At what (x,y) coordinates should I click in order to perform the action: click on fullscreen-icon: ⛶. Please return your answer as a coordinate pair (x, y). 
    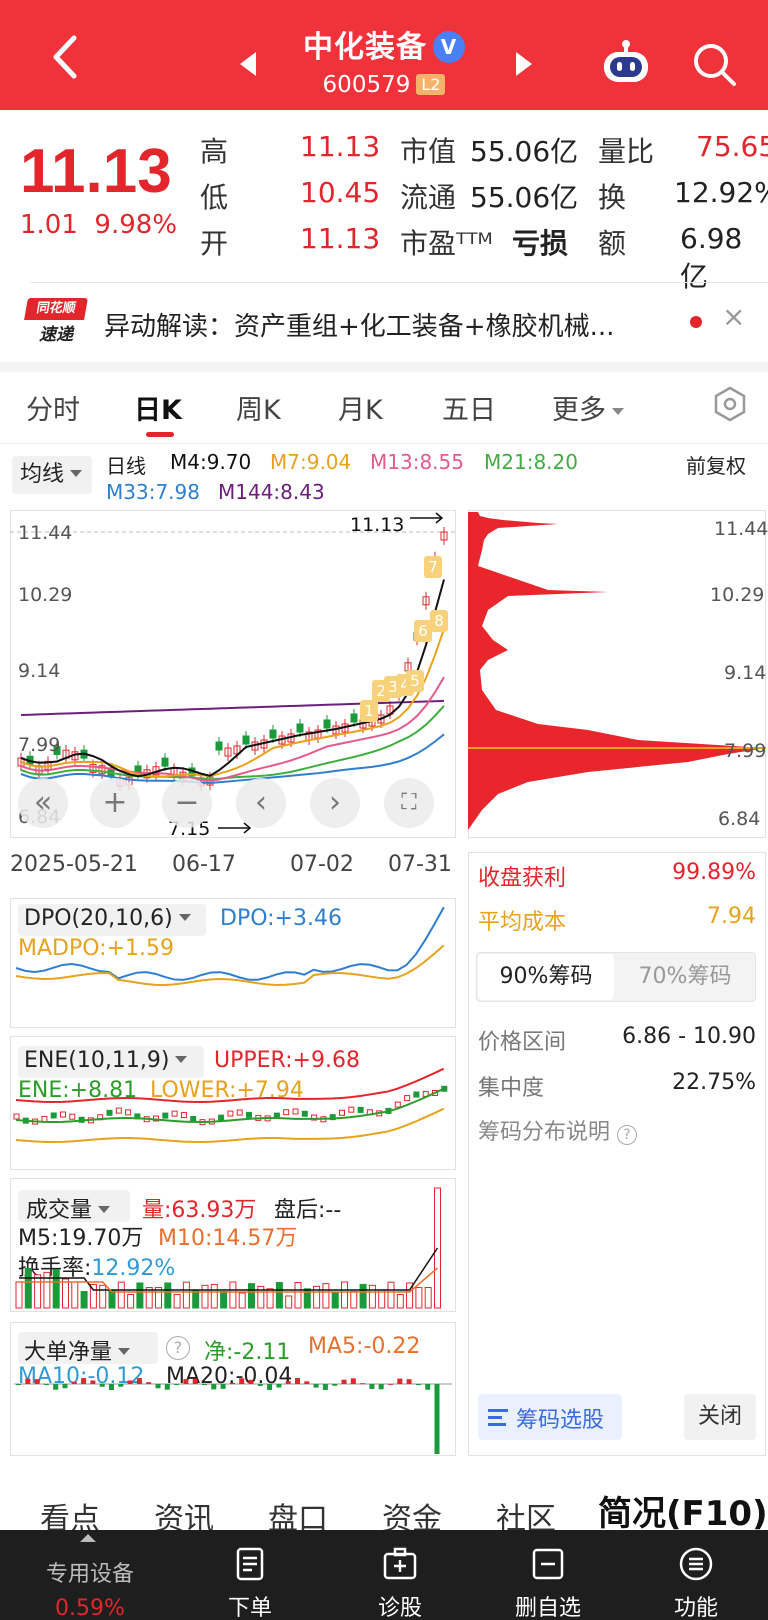
    Looking at the image, I should click on (409, 803).